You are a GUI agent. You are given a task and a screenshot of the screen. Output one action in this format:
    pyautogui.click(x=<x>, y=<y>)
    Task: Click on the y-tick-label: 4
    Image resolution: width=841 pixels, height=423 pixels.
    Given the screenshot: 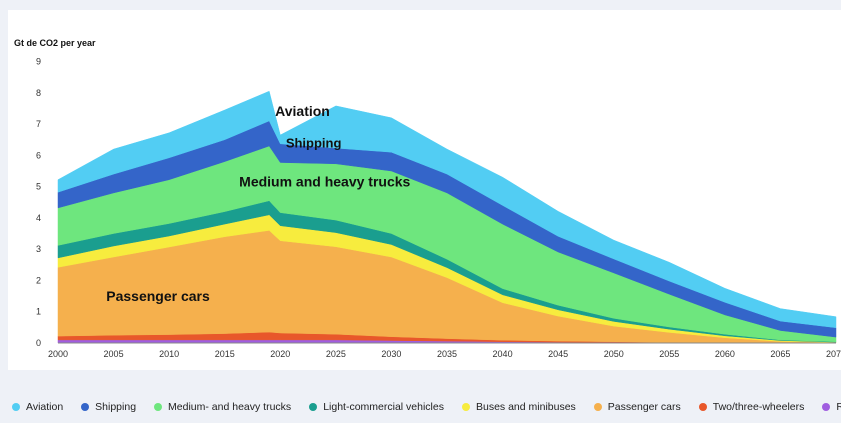 What is the action you would take?
    pyautogui.click(x=38, y=218)
    